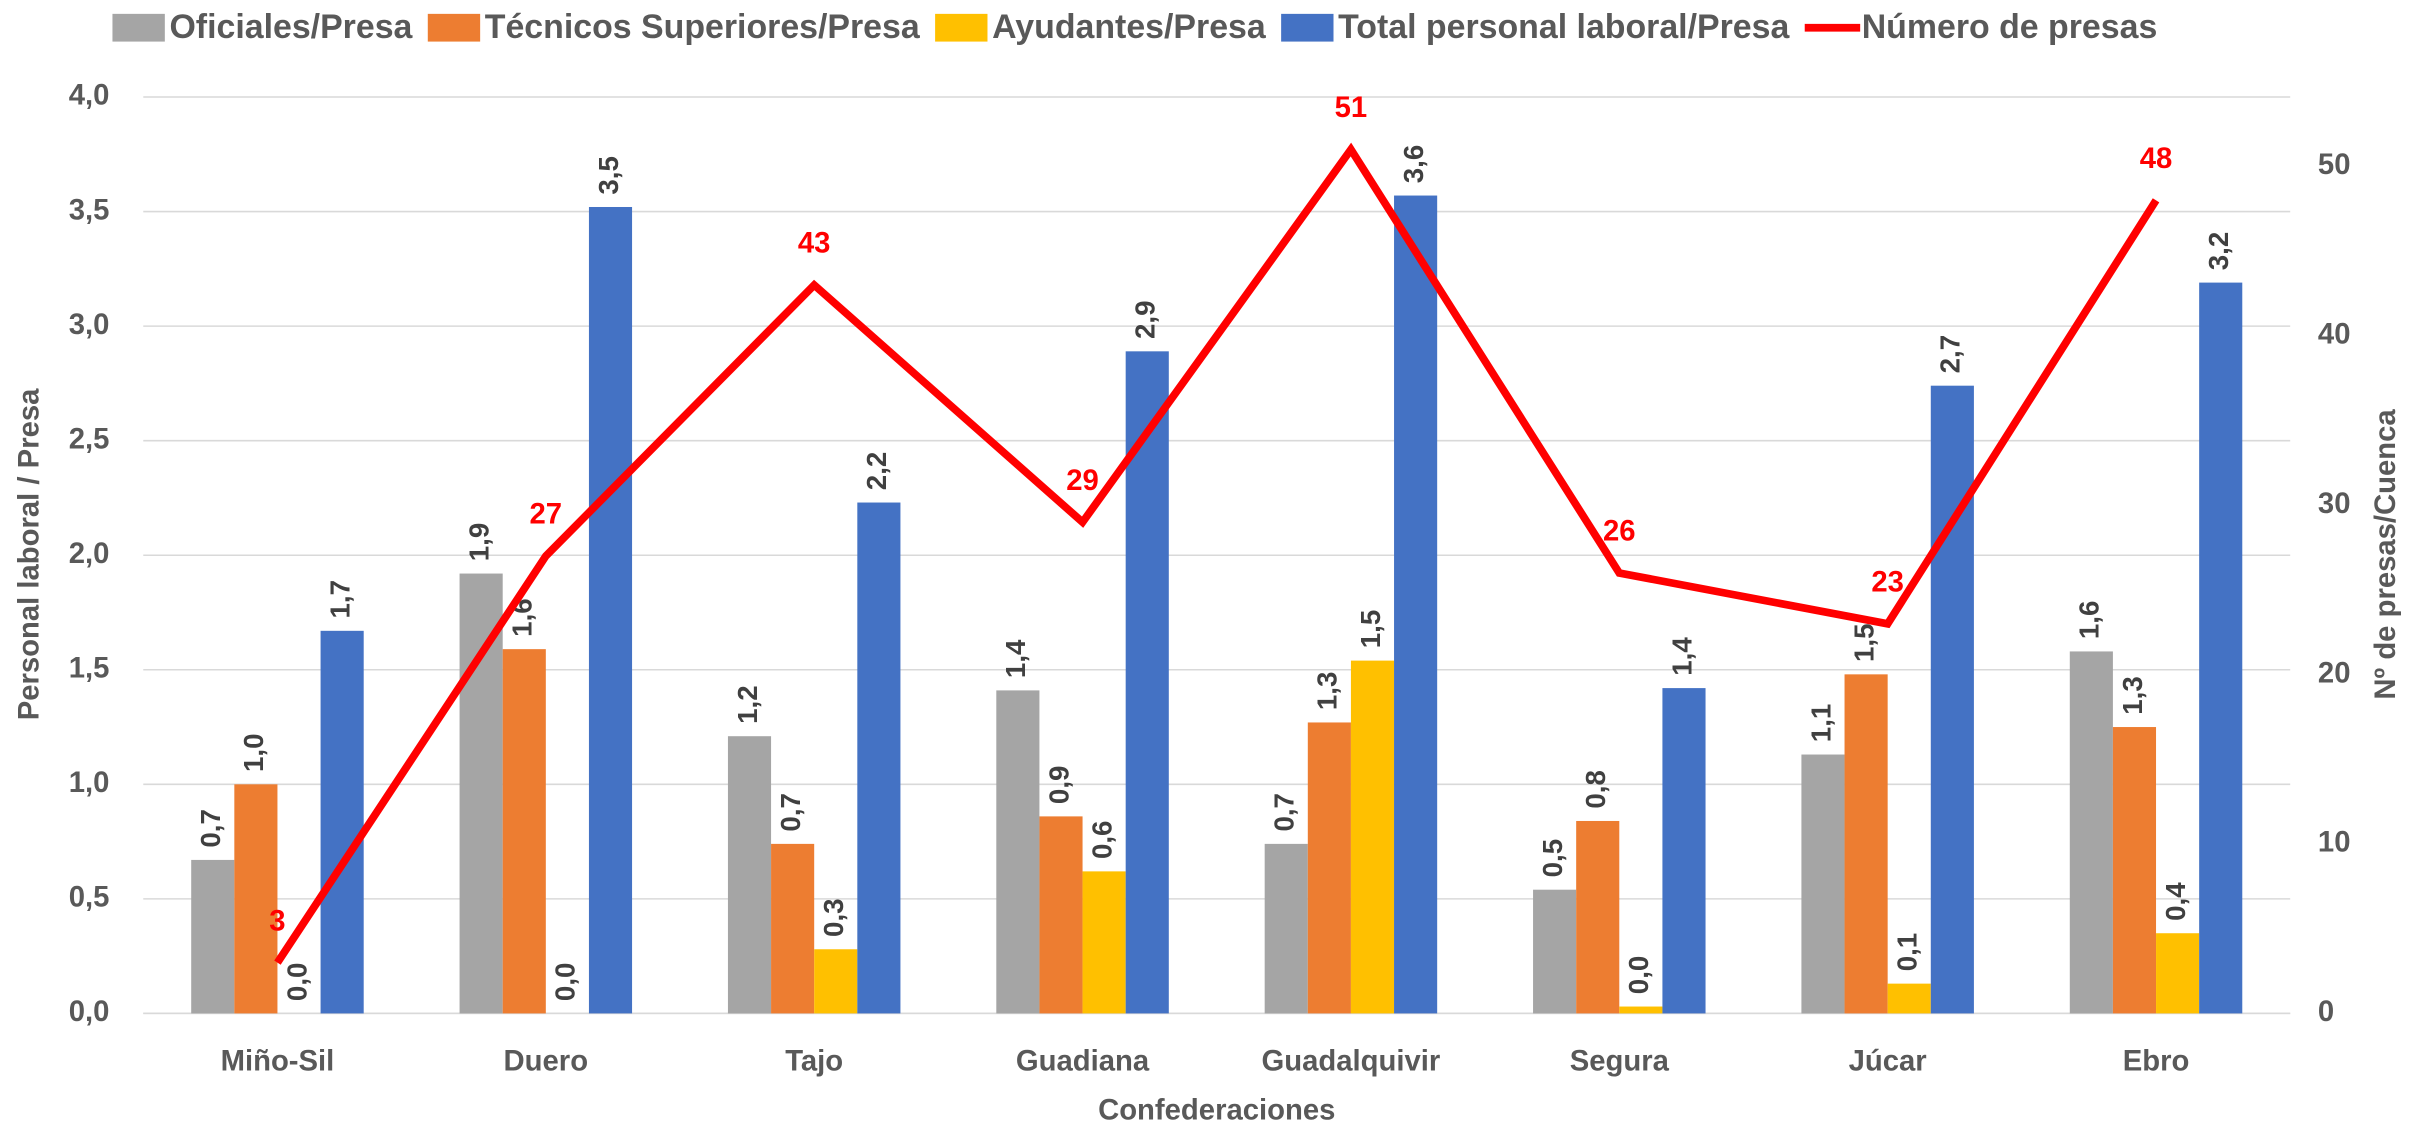 The height and width of the screenshot is (1132, 2415). What do you see at coordinates (89, 325) in the screenshot?
I see `y-tick-label: 3,0` at bounding box center [89, 325].